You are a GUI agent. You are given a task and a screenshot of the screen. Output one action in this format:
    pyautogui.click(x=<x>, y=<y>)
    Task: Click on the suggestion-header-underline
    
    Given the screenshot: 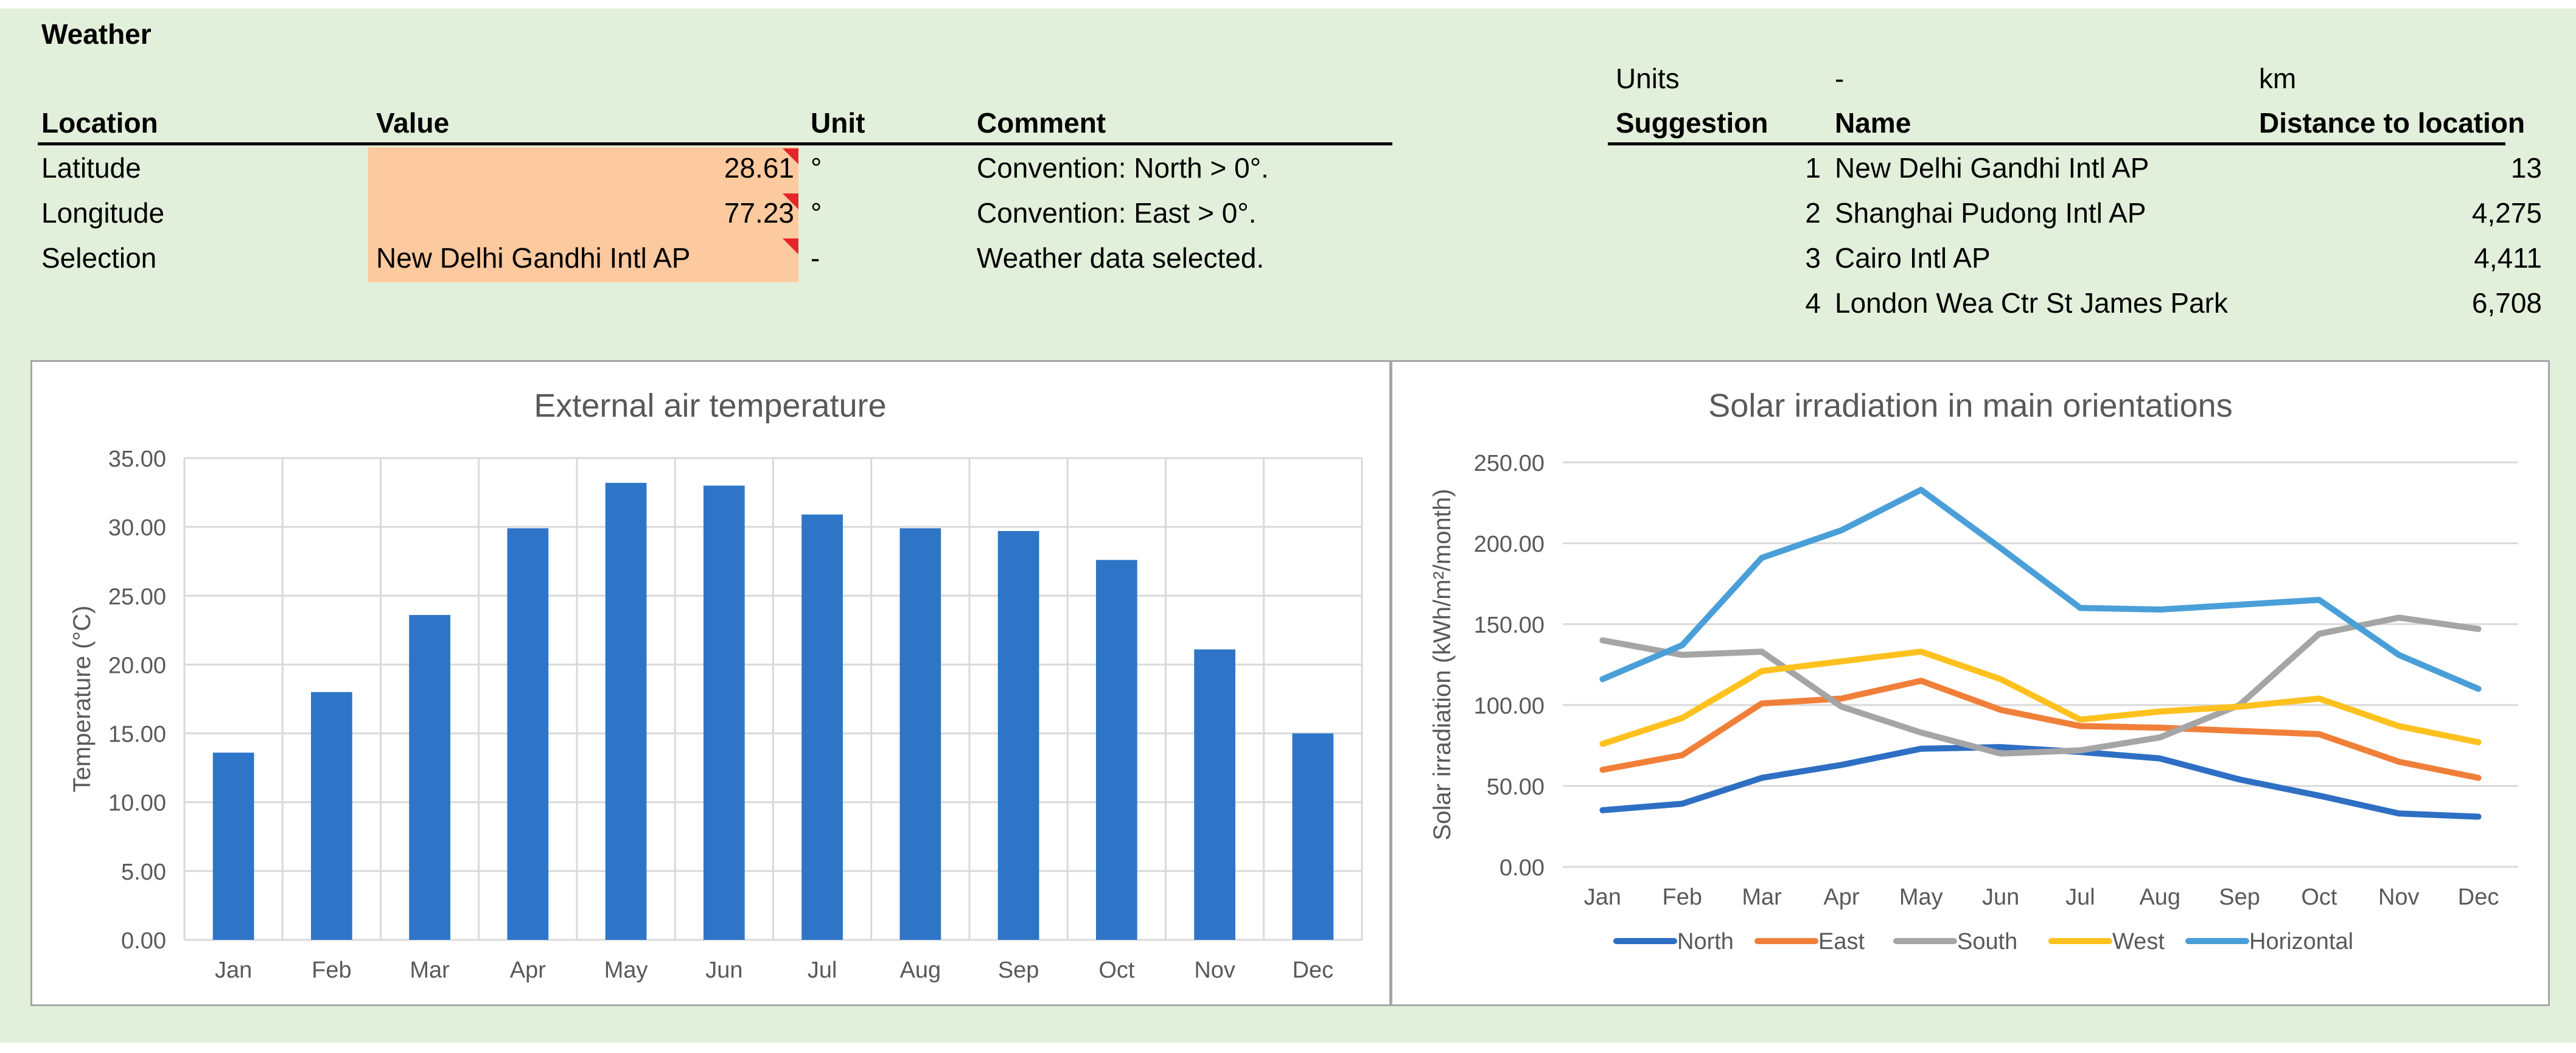 What is the action you would take?
    pyautogui.click(x=2056, y=143)
    